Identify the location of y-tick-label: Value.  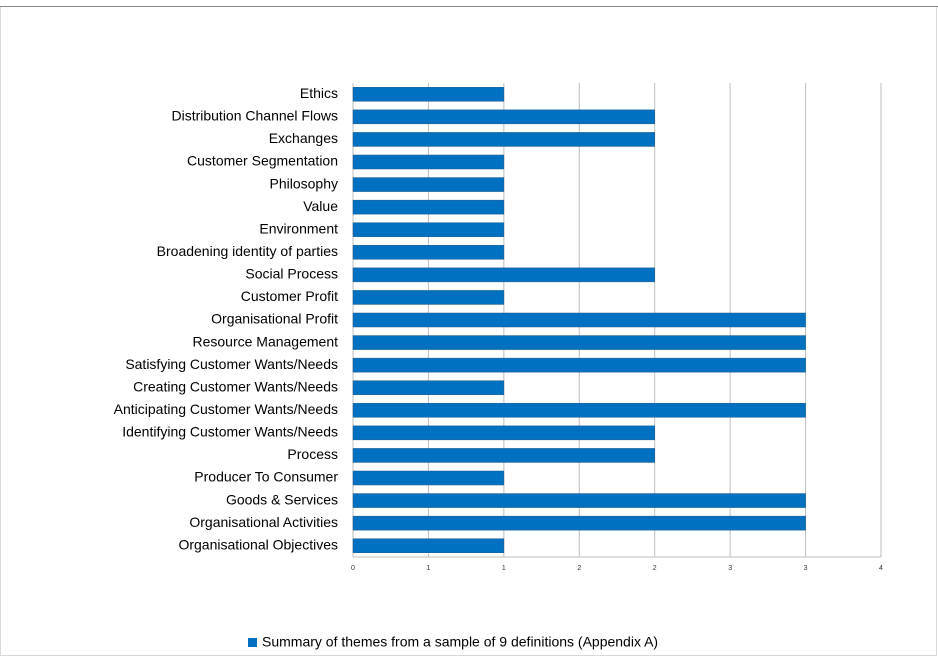
(320, 206).